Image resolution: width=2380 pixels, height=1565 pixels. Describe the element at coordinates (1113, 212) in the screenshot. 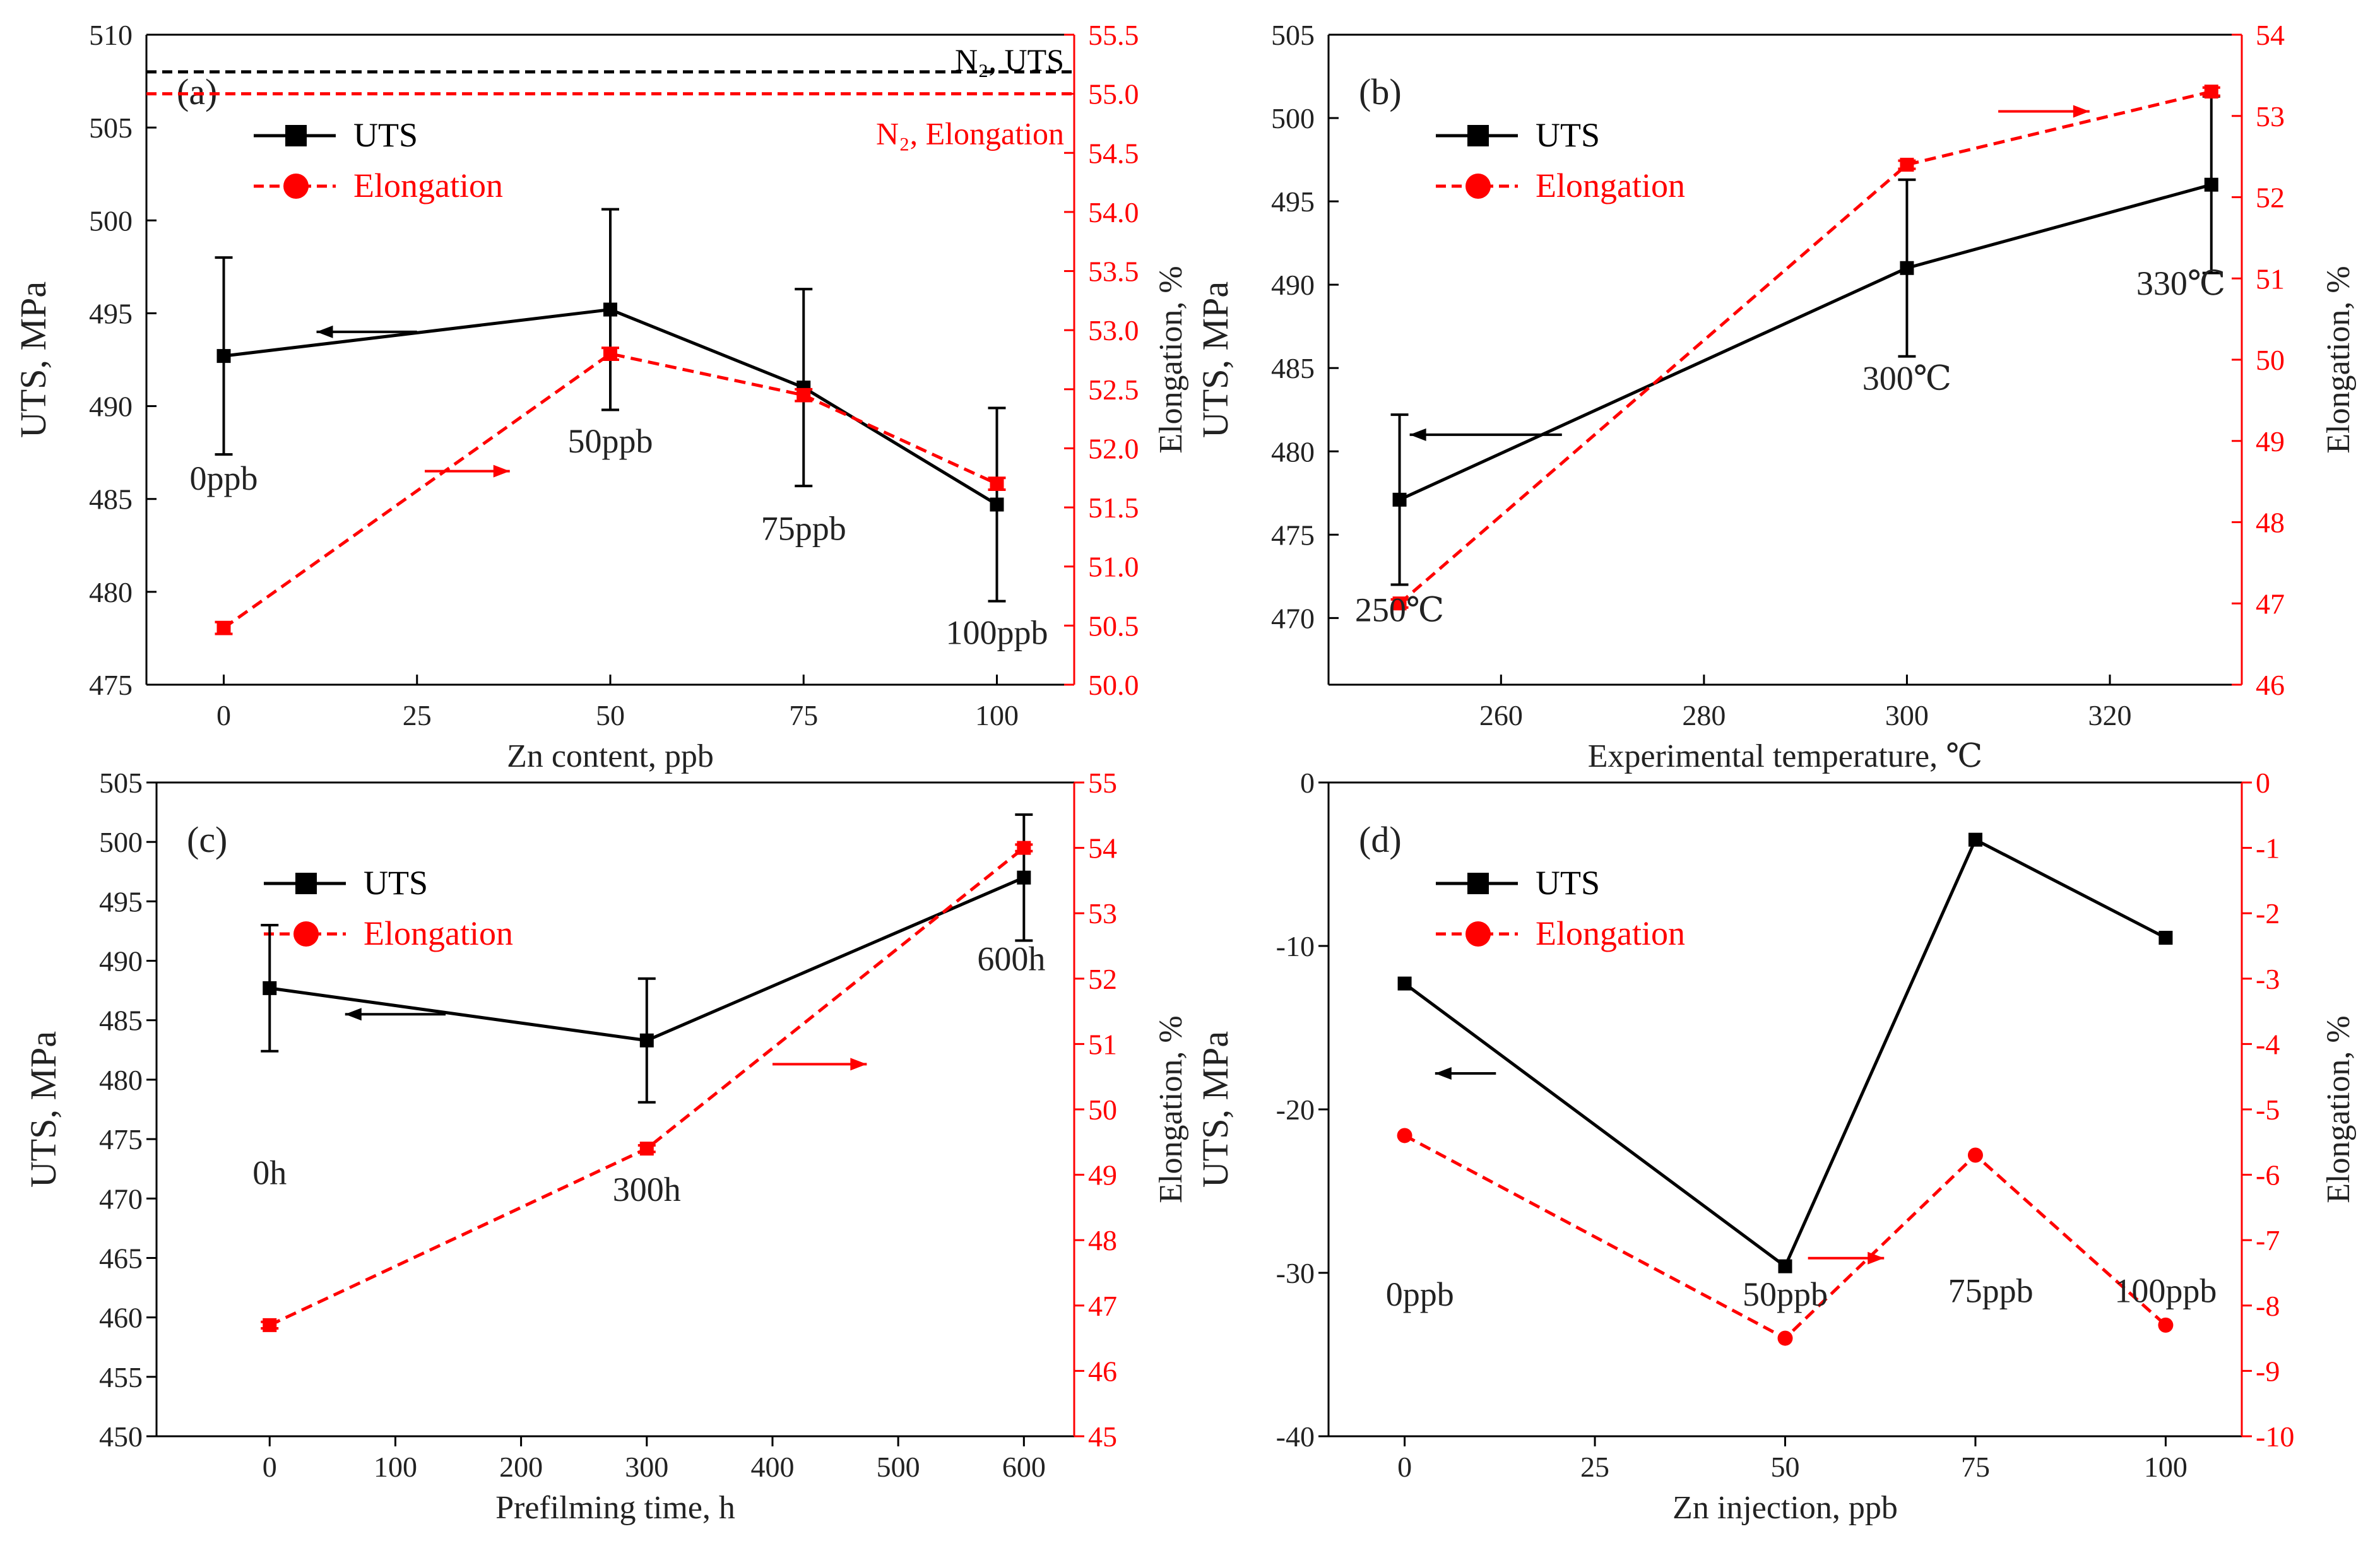

I see `y-right-tick-label: 54.0` at that location.